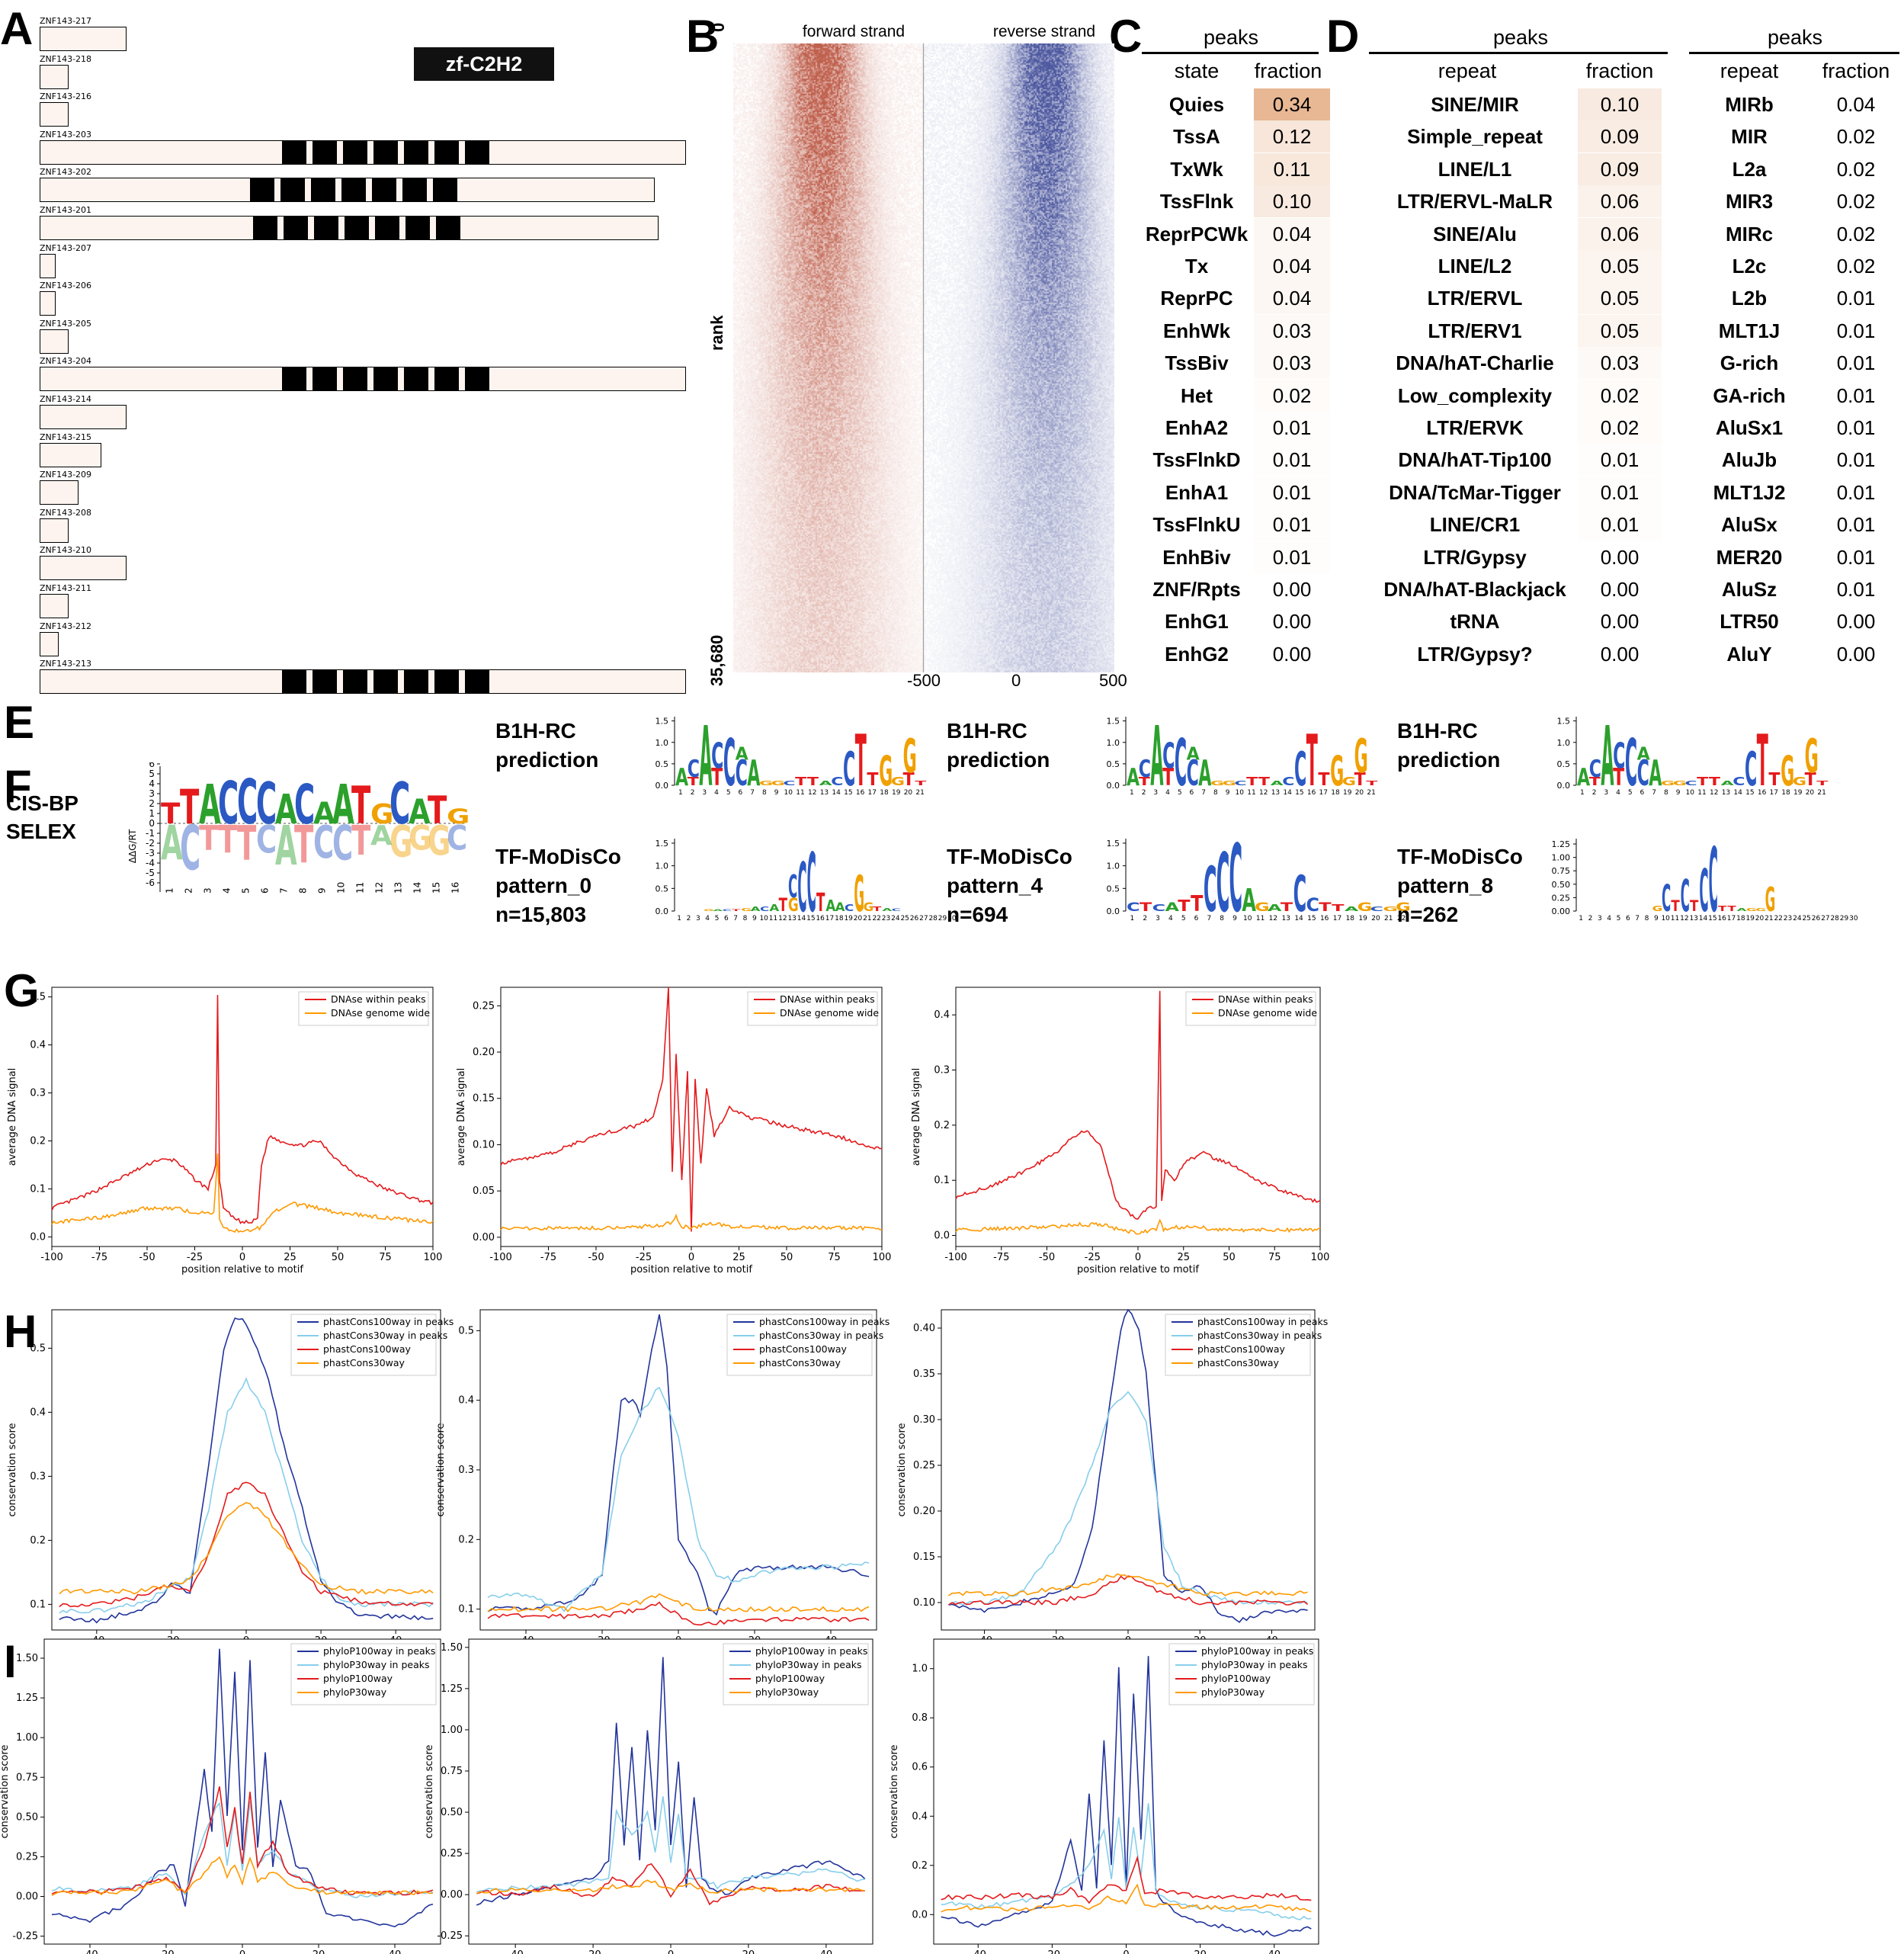 Image resolution: width=1904 pixels, height=1954 pixels. Describe the element at coordinates (363, 1674) in the screenshot. I see `legend-box` at that location.